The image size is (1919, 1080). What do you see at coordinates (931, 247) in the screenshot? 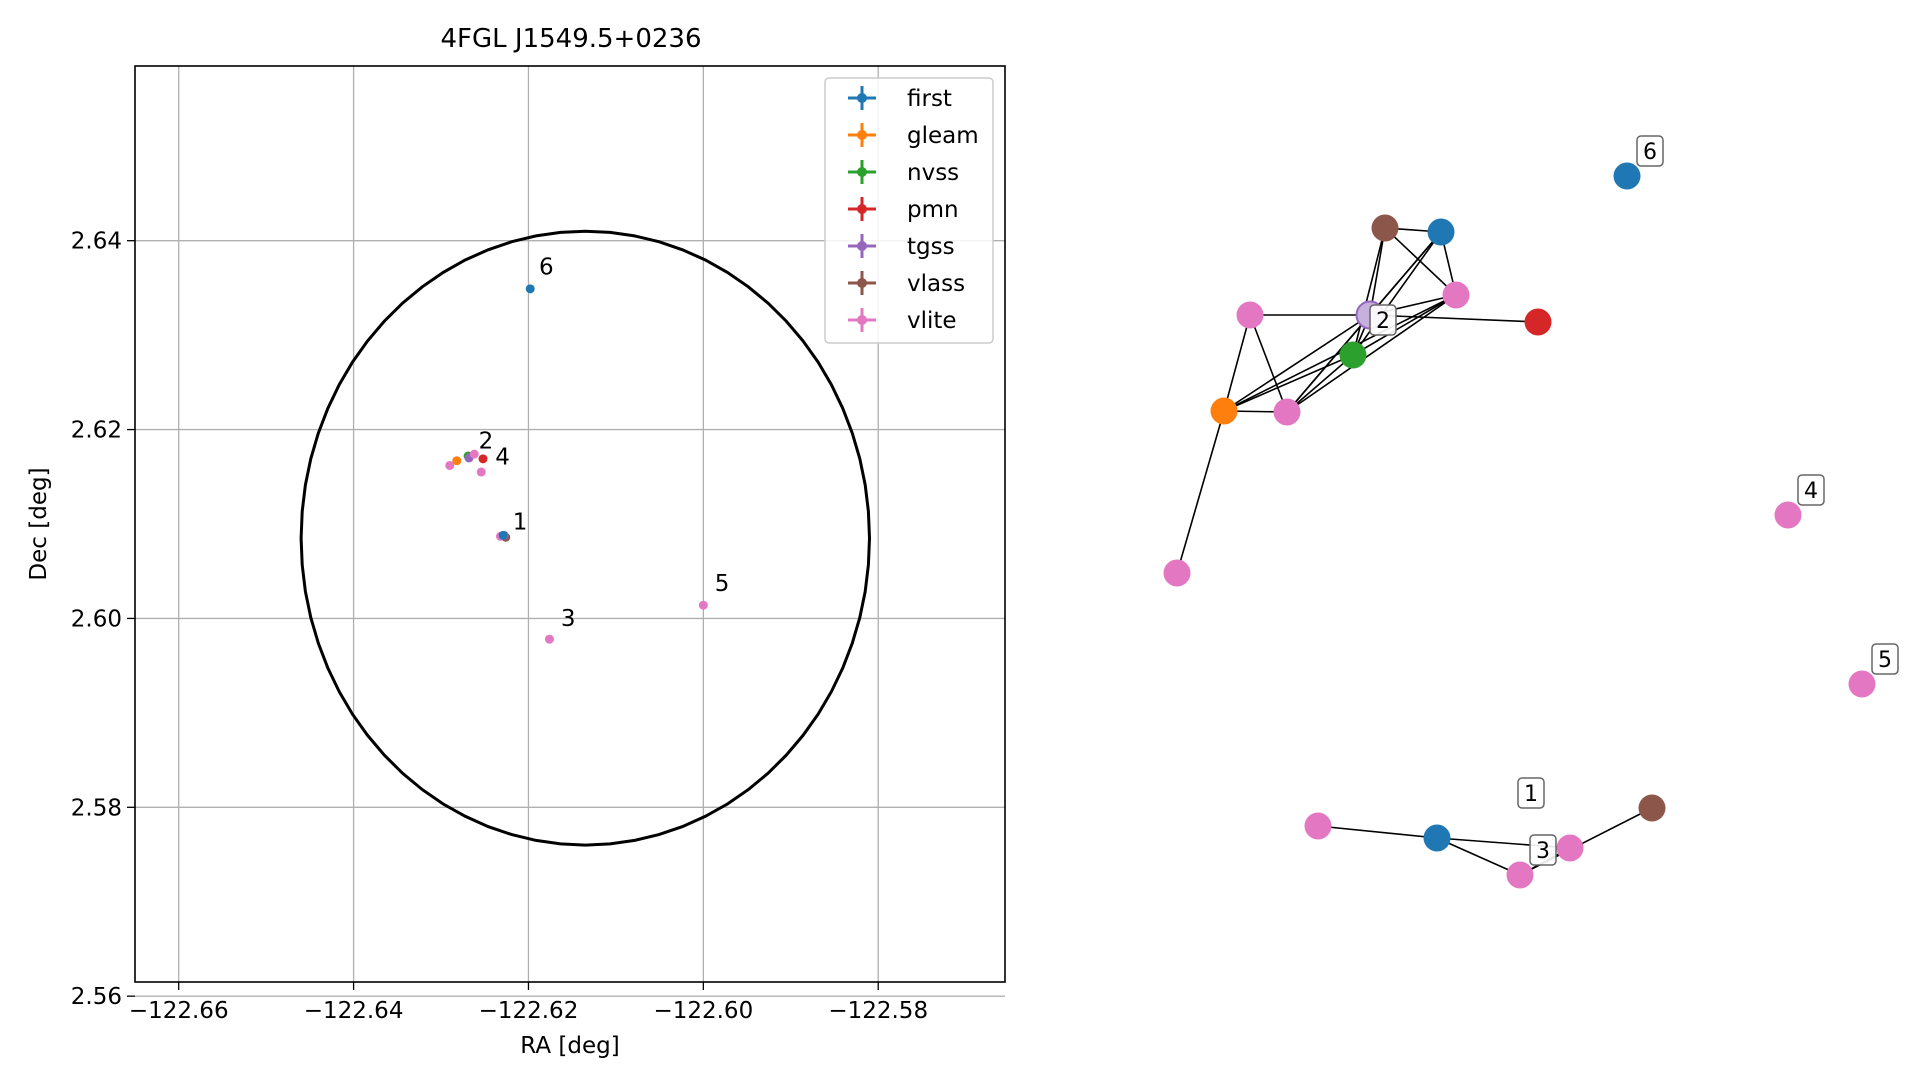
I see `legend-label: tgss` at bounding box center [931, 247].